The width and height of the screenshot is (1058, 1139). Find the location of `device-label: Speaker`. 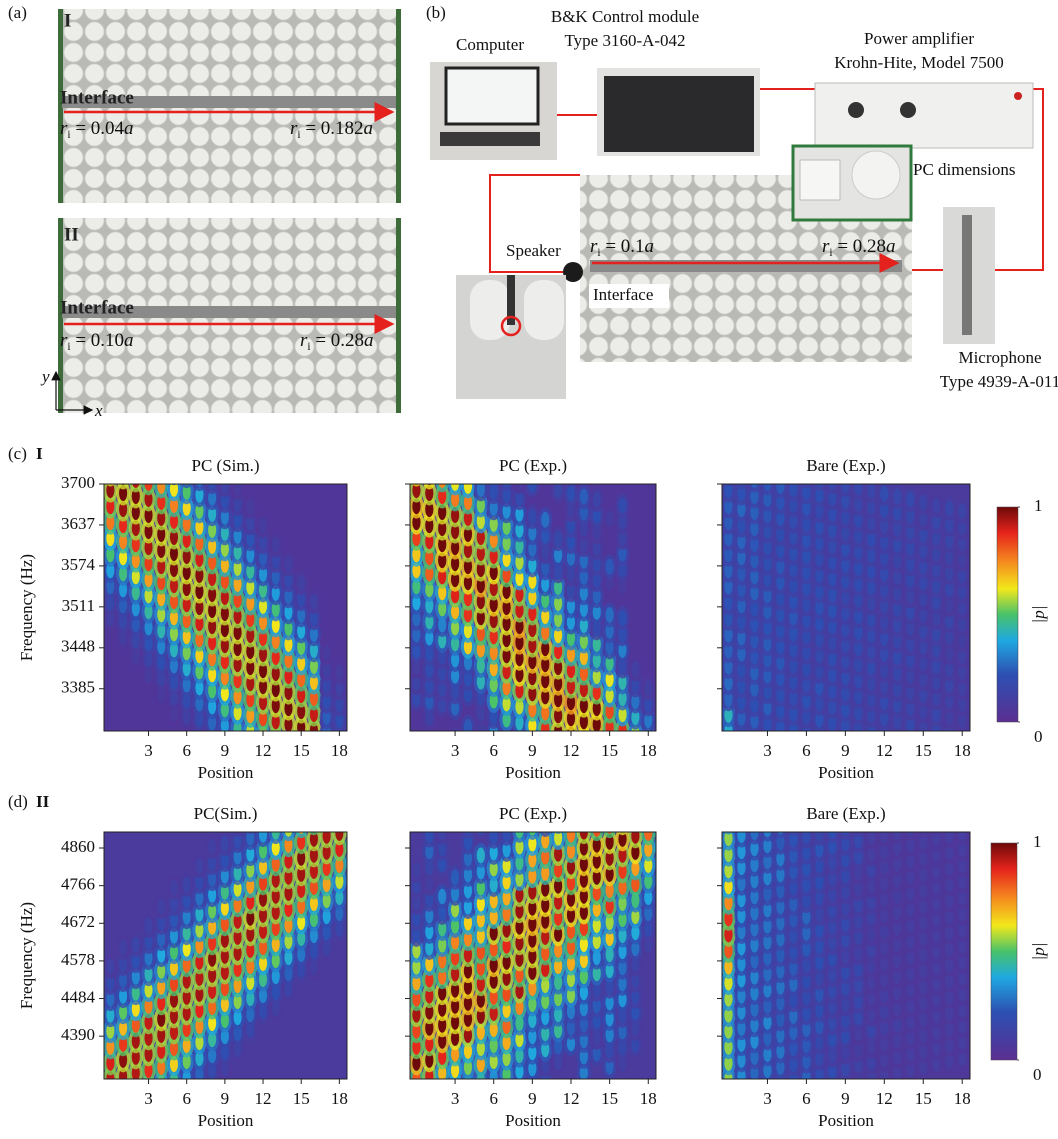

device-label: Speaker is located at coordinates (533, 250).